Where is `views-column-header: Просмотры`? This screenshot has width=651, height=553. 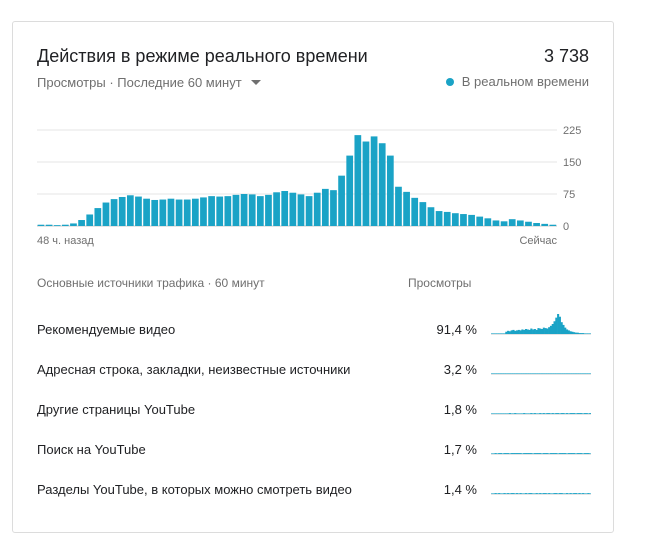 views-column-header: Просмотры is located at coordinates (440, 283).